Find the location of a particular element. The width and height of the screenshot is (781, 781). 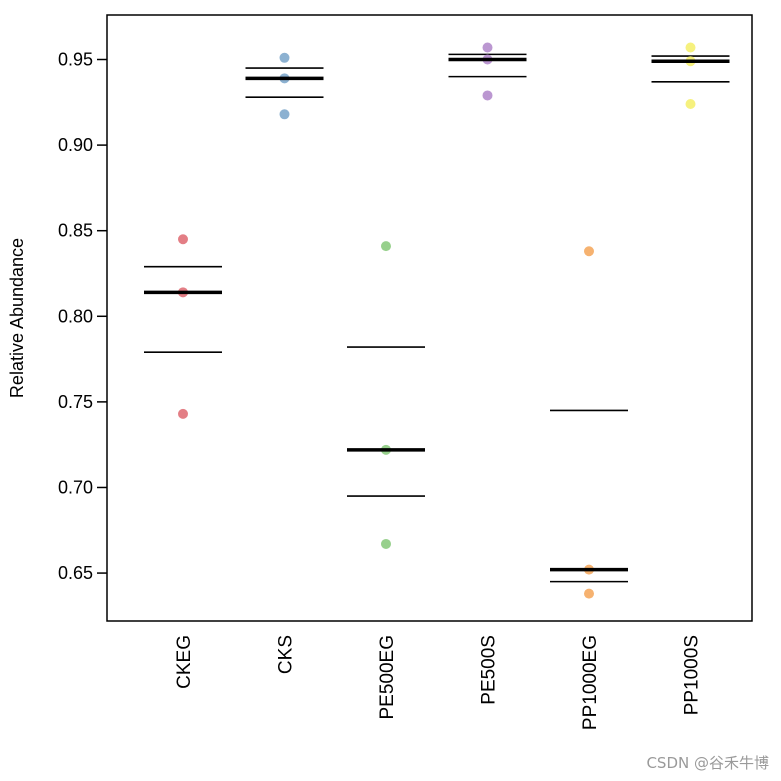

y-tick-label: 0.85 is located at coordinates (75, 231).